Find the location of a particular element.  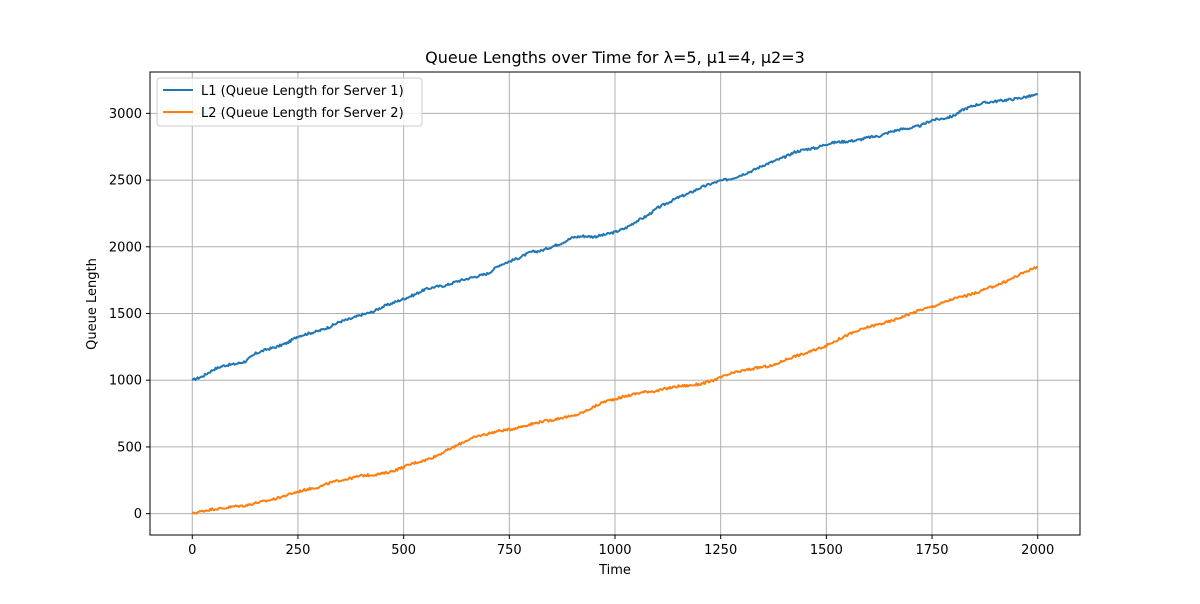

x-tick-label: 250 is located at coordinates (298, 550).